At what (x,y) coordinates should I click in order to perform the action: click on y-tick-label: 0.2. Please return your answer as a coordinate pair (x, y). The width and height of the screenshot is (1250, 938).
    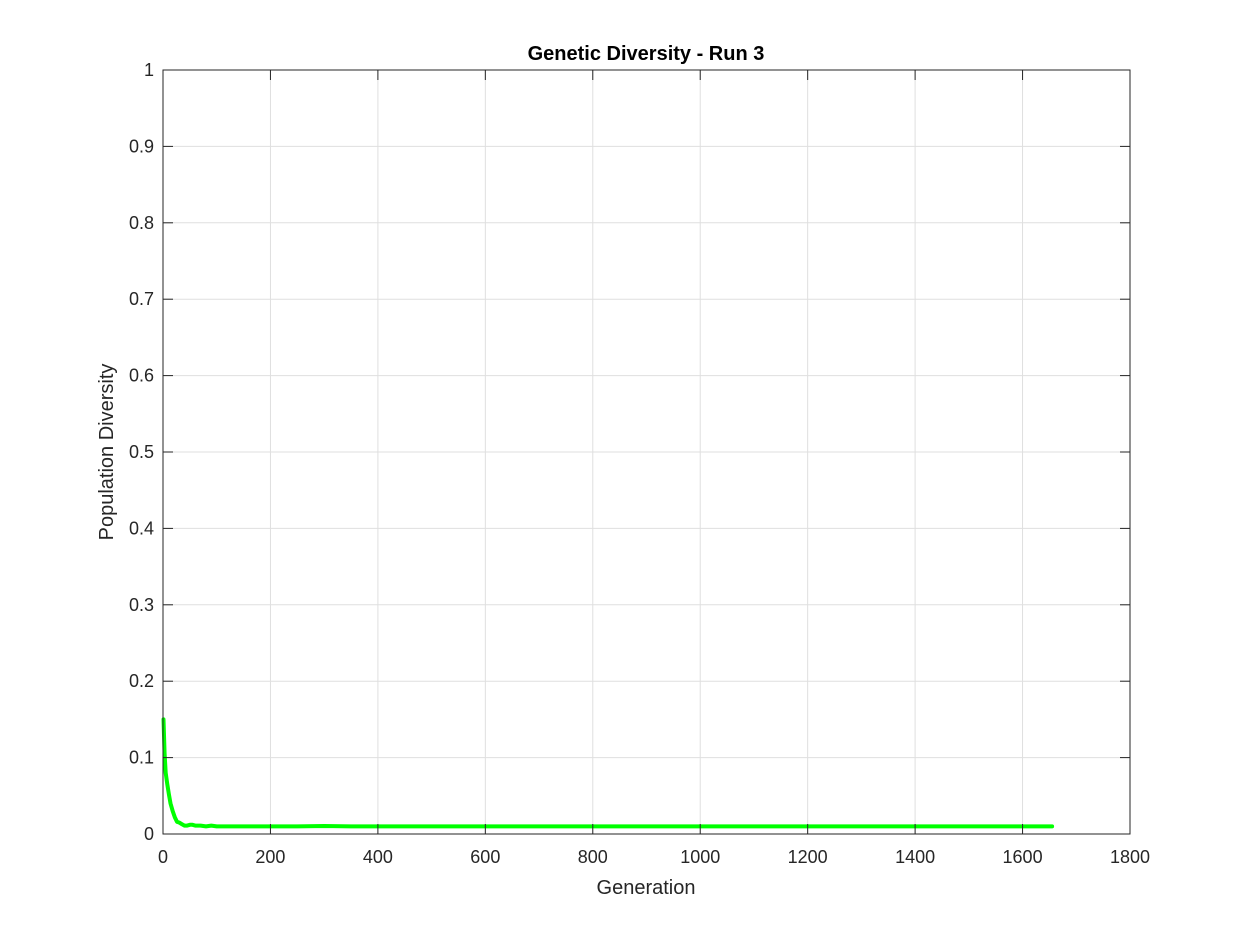
    Looking at the image, I should click on (141, 681).